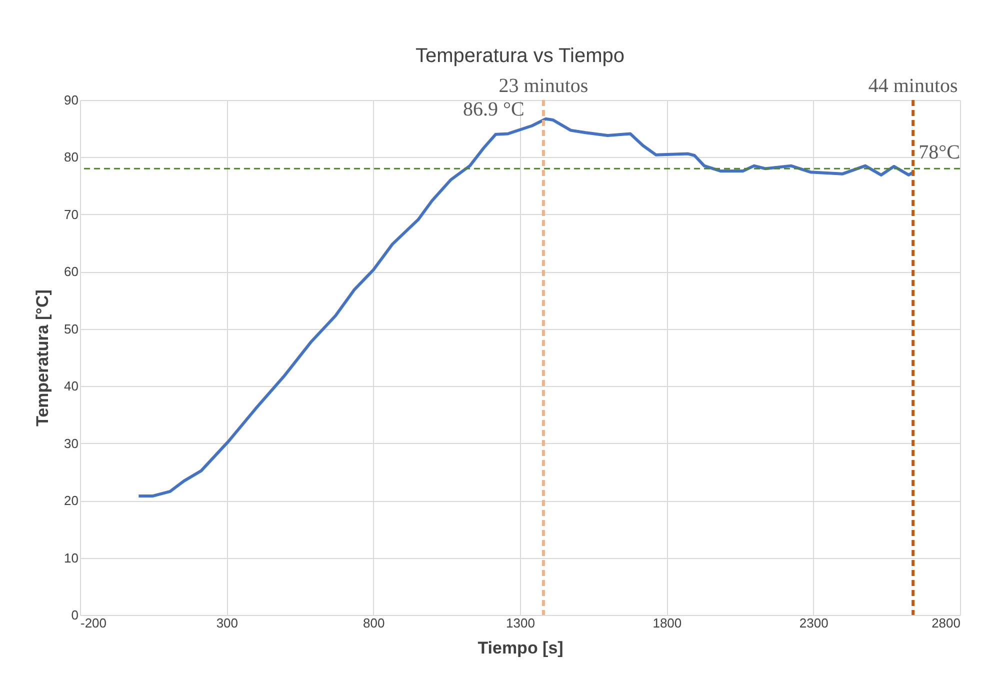 Image resolution: width=995 pixels, height=679 pixels. What do you see at coordinates (74, 615) in the screenshot?
I see `y-tick-label: 0` at bounding box center [74, 615].